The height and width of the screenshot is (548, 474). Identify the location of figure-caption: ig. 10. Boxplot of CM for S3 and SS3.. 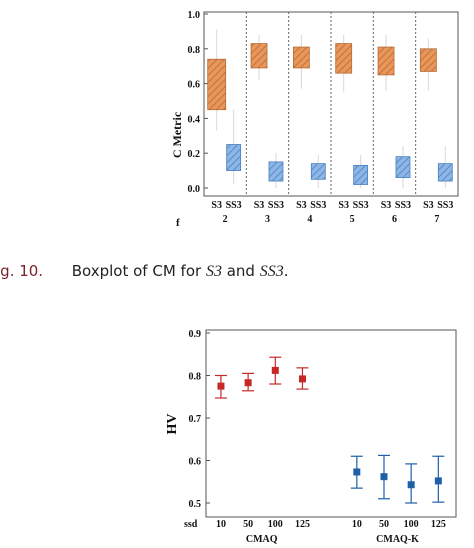
(237, 271).